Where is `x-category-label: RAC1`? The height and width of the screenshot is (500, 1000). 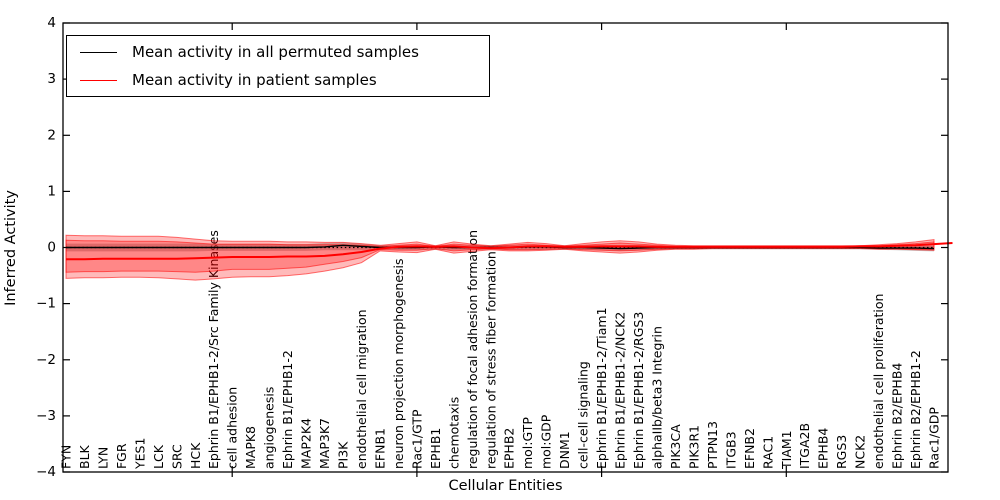
x-category-label: RAC1 is located at coordinates (767, 452).